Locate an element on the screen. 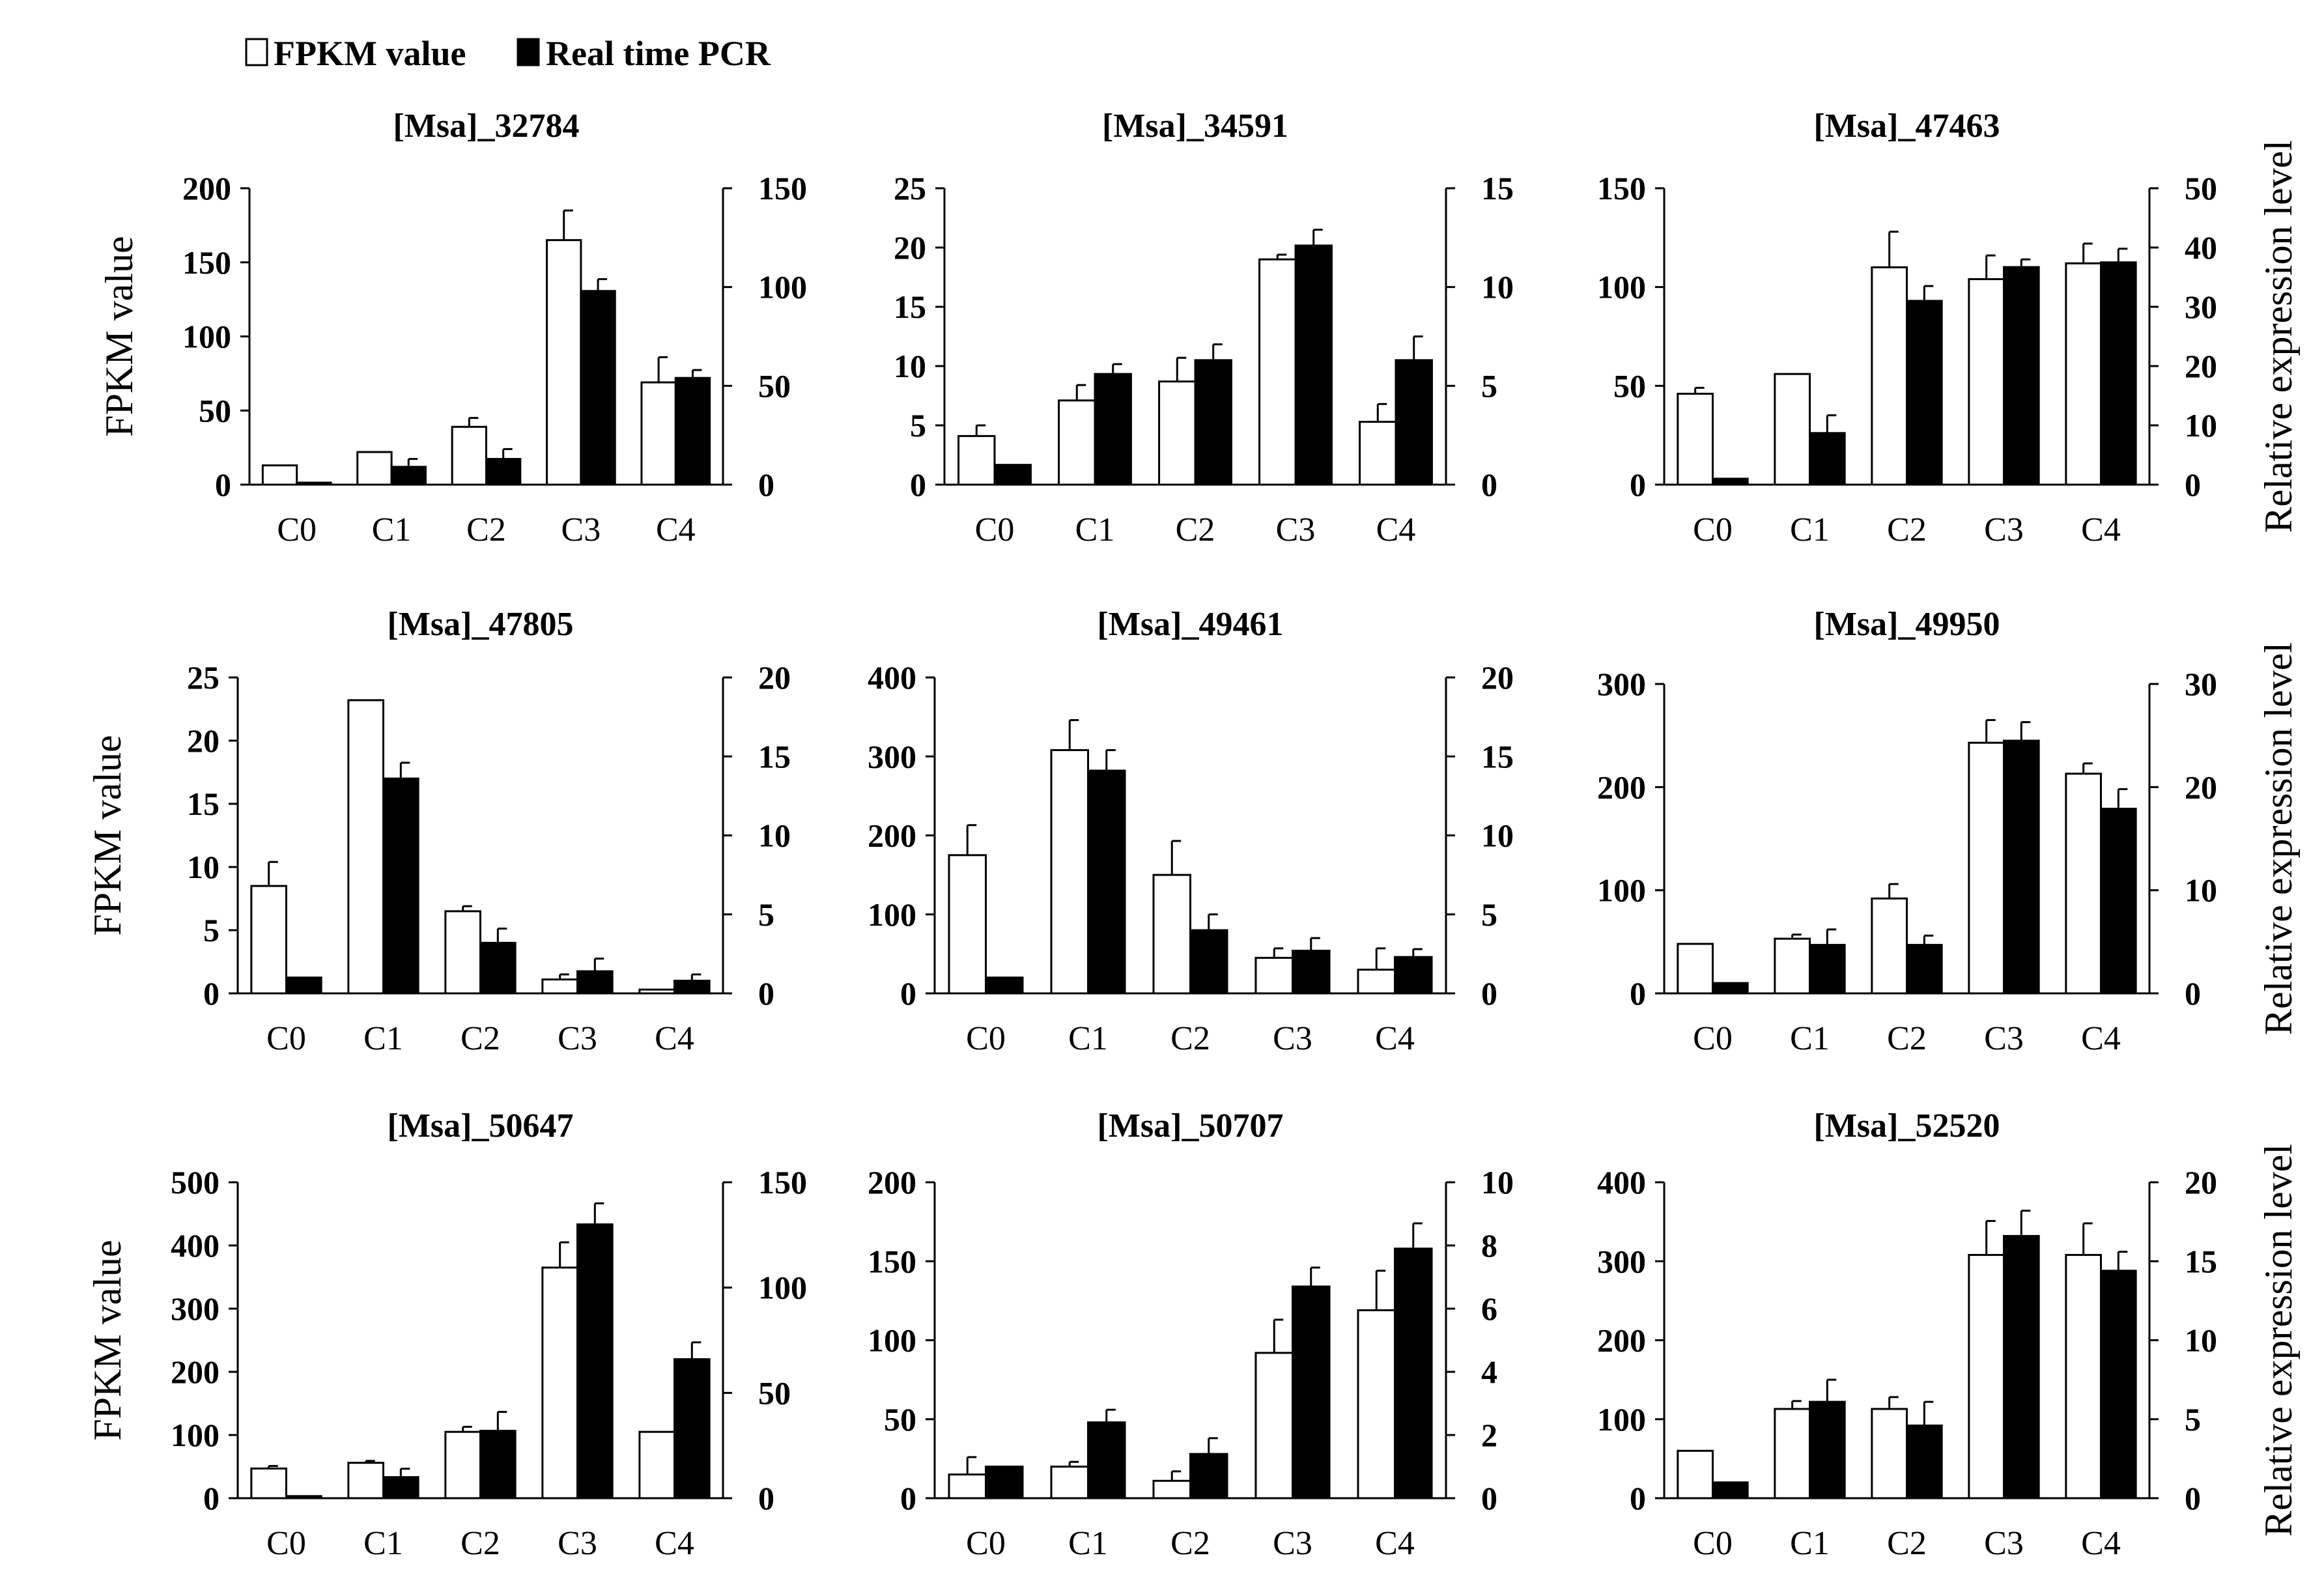  right-tick-label: 10 is located at coordinates (2201, 891).